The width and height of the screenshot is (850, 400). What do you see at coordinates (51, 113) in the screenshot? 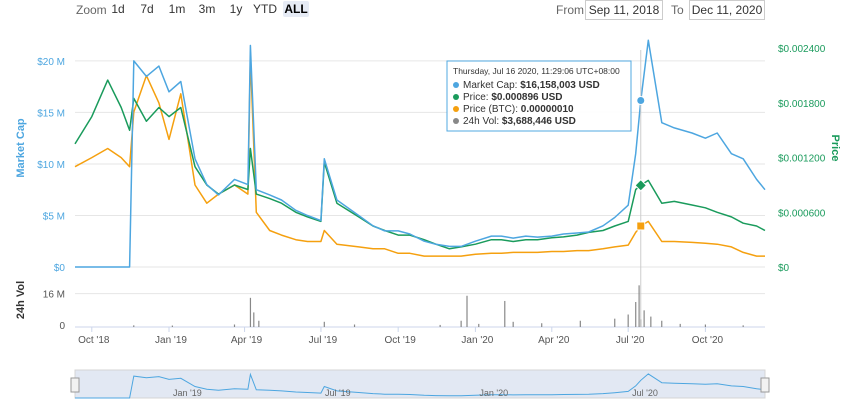
I see `left-tick-label: $15 M` at bounding box center [51, 113].